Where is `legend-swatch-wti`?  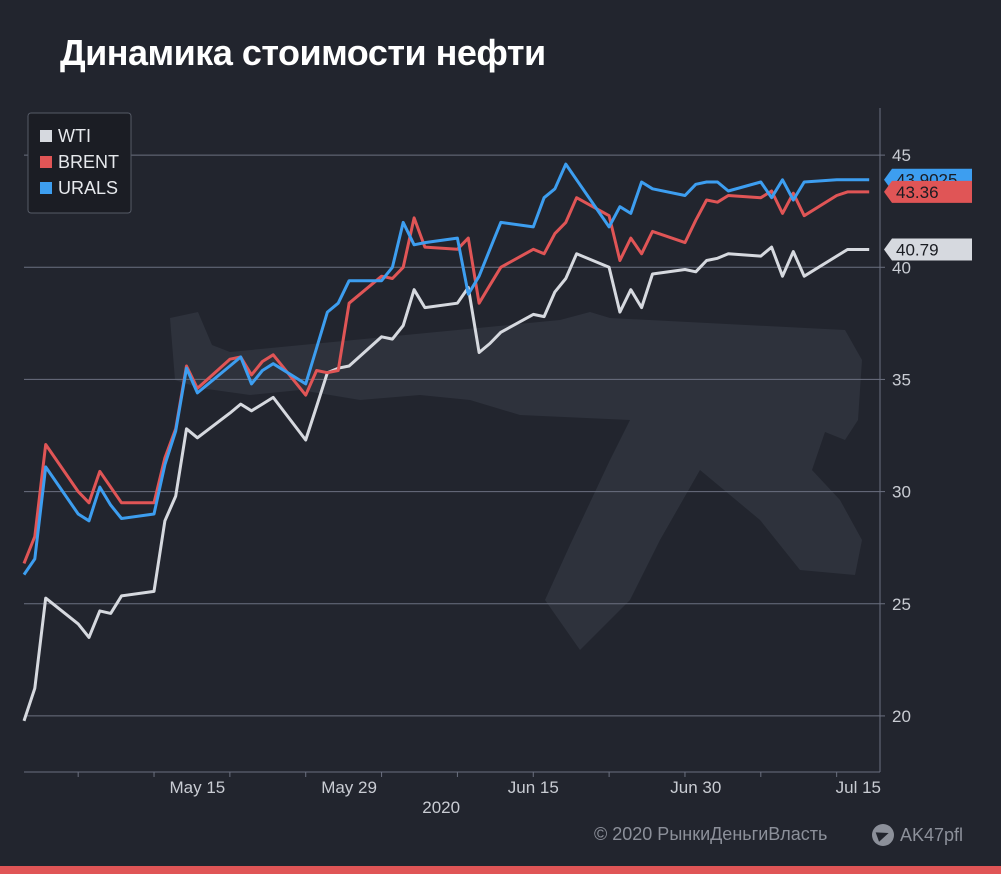
legend-swatch-wti is located at coordinates (46, 136).